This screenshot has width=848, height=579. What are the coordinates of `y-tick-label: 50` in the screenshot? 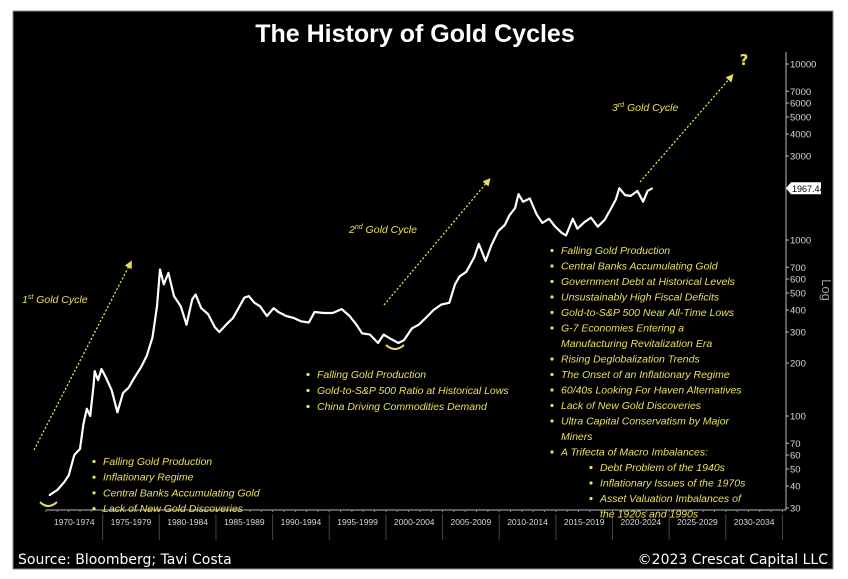 It's located at (795, 469).